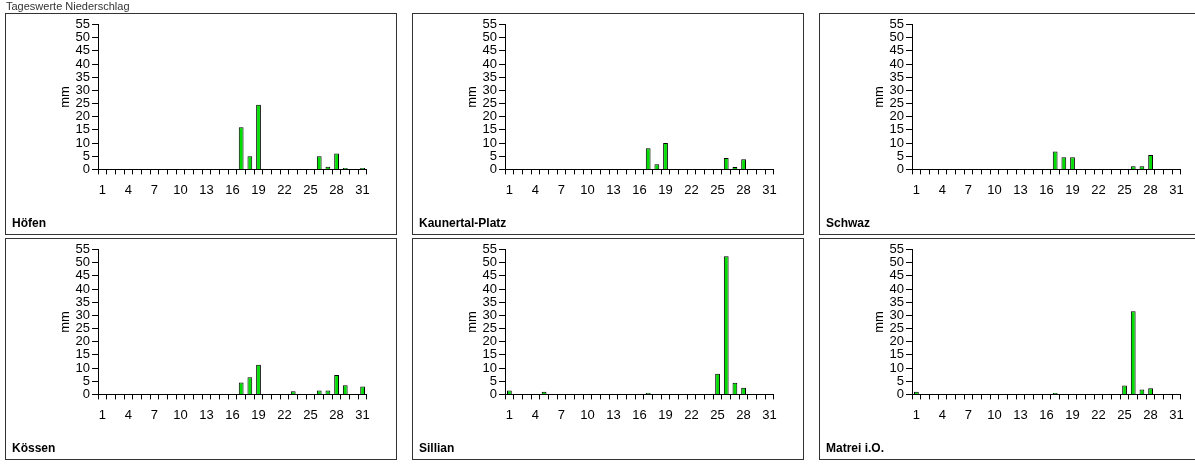 The height and width of the screenshot is (466, 1195). Describe the element at coordinates (848, 223) in the screenshot. I see `text: Schwaz` at that location.